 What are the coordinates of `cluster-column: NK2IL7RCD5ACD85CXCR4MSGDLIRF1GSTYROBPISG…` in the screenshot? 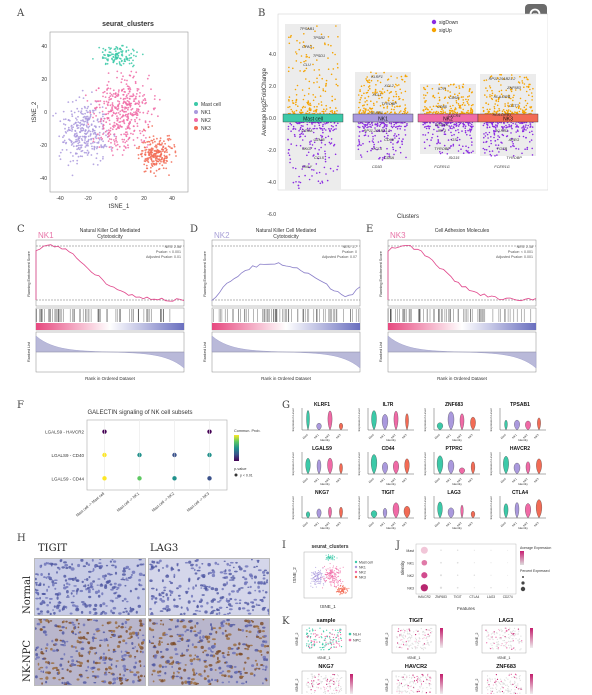 It's located at (448, 126).